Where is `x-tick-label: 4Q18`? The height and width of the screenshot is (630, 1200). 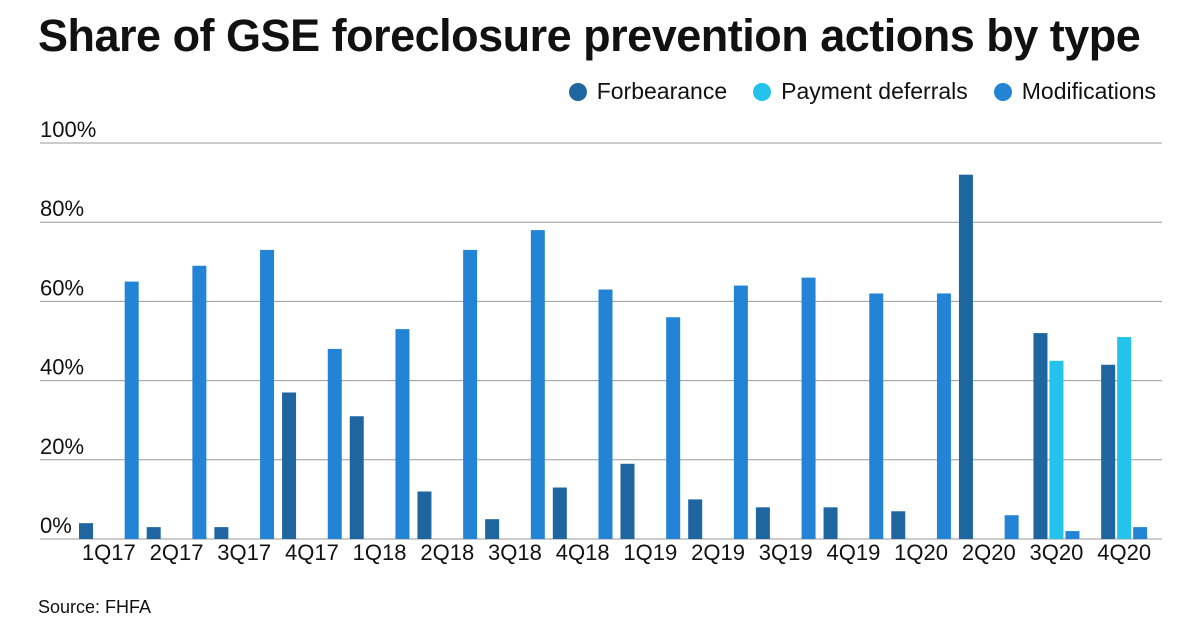 x-tick-label: 4Q18 is located at coordinates (583, 552).